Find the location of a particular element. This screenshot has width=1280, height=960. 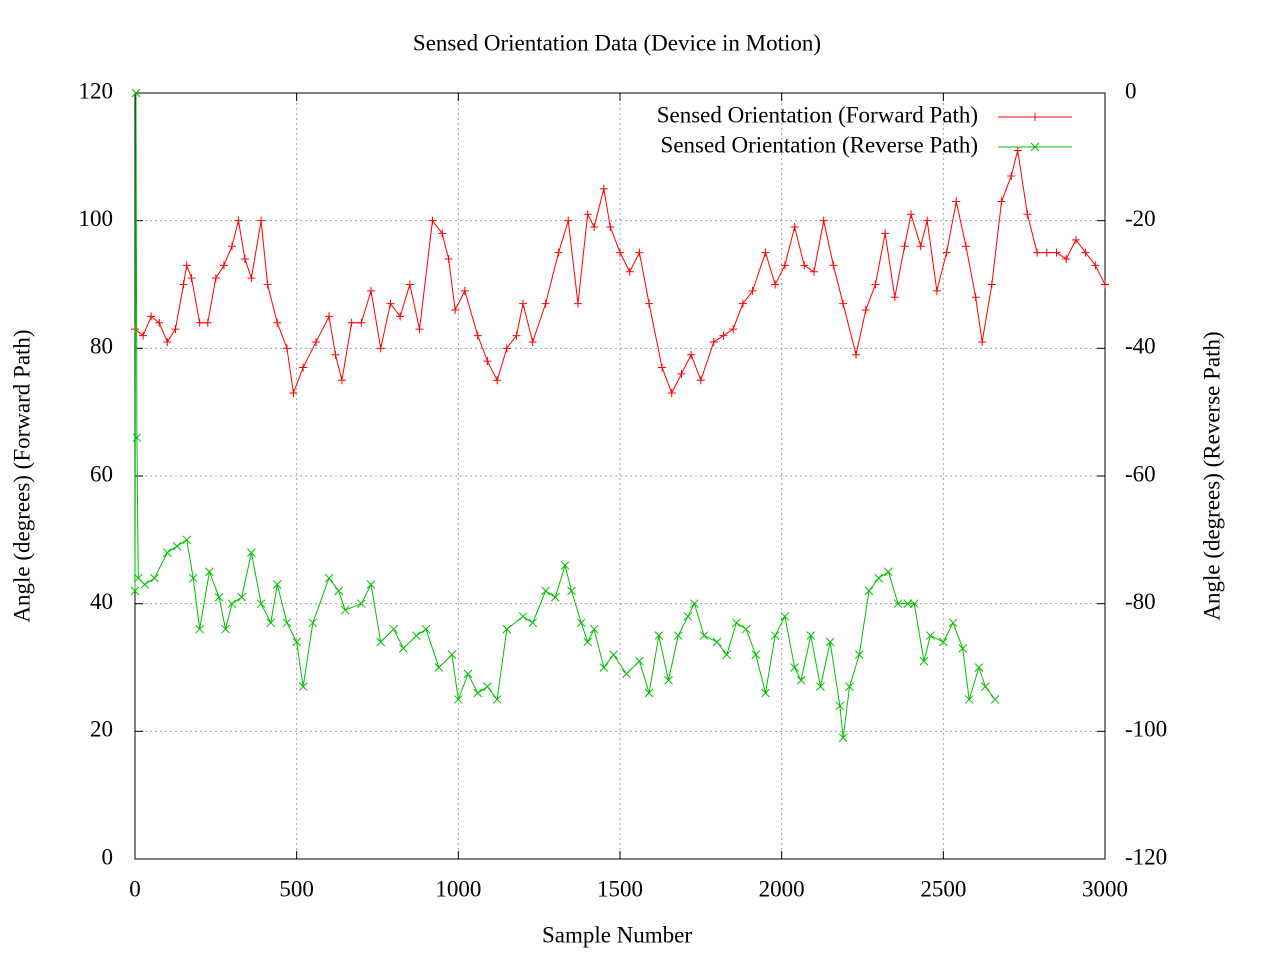

y-tick-label: 100 is located at coordinates (96, 218).